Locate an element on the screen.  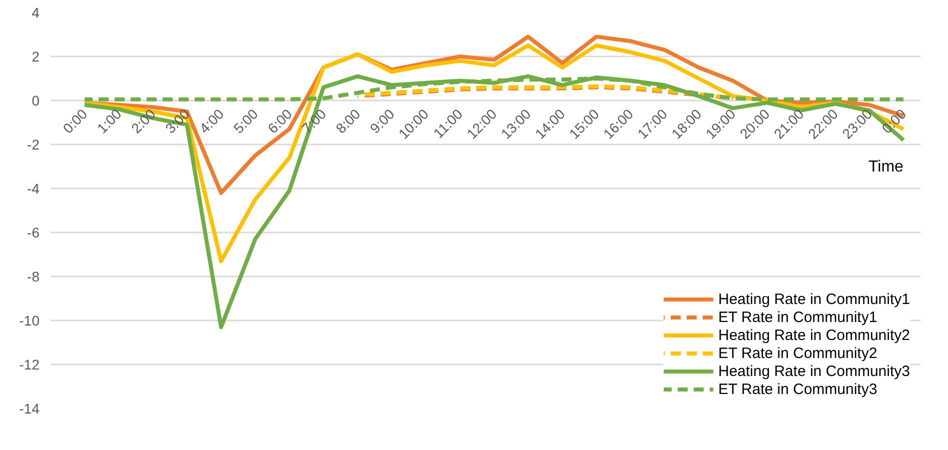
y-tick-label: -6 is located at coordinates (33, 232).